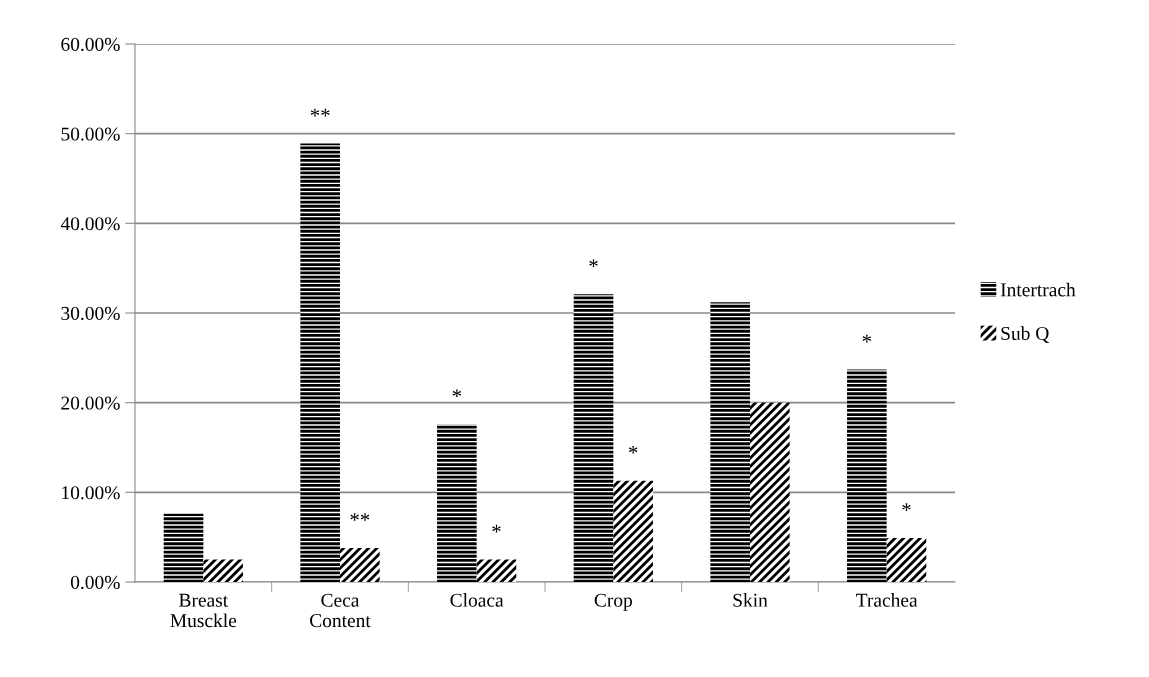  What do you see at coordinates (477, 600) in the screenshot?
I see `x-tick-label: Cloaca` at bounding box center [477, 600].